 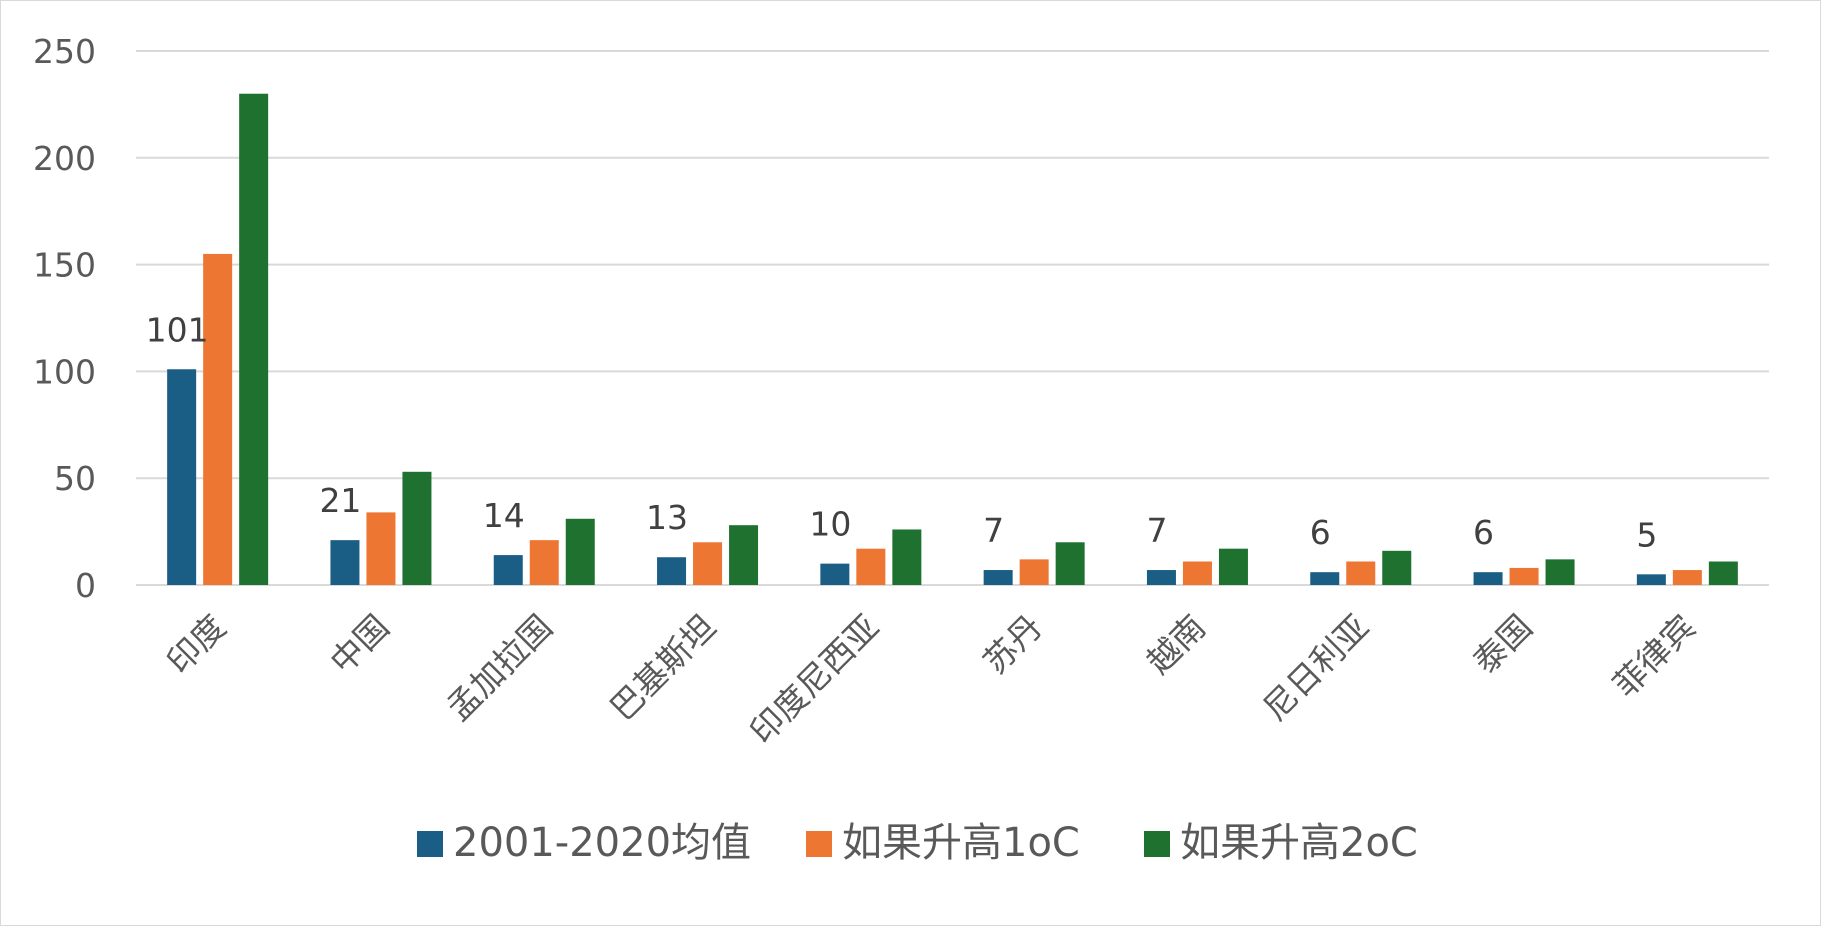 I want to click on x-category-label: 苏丹, so click(x=1013, y=644).